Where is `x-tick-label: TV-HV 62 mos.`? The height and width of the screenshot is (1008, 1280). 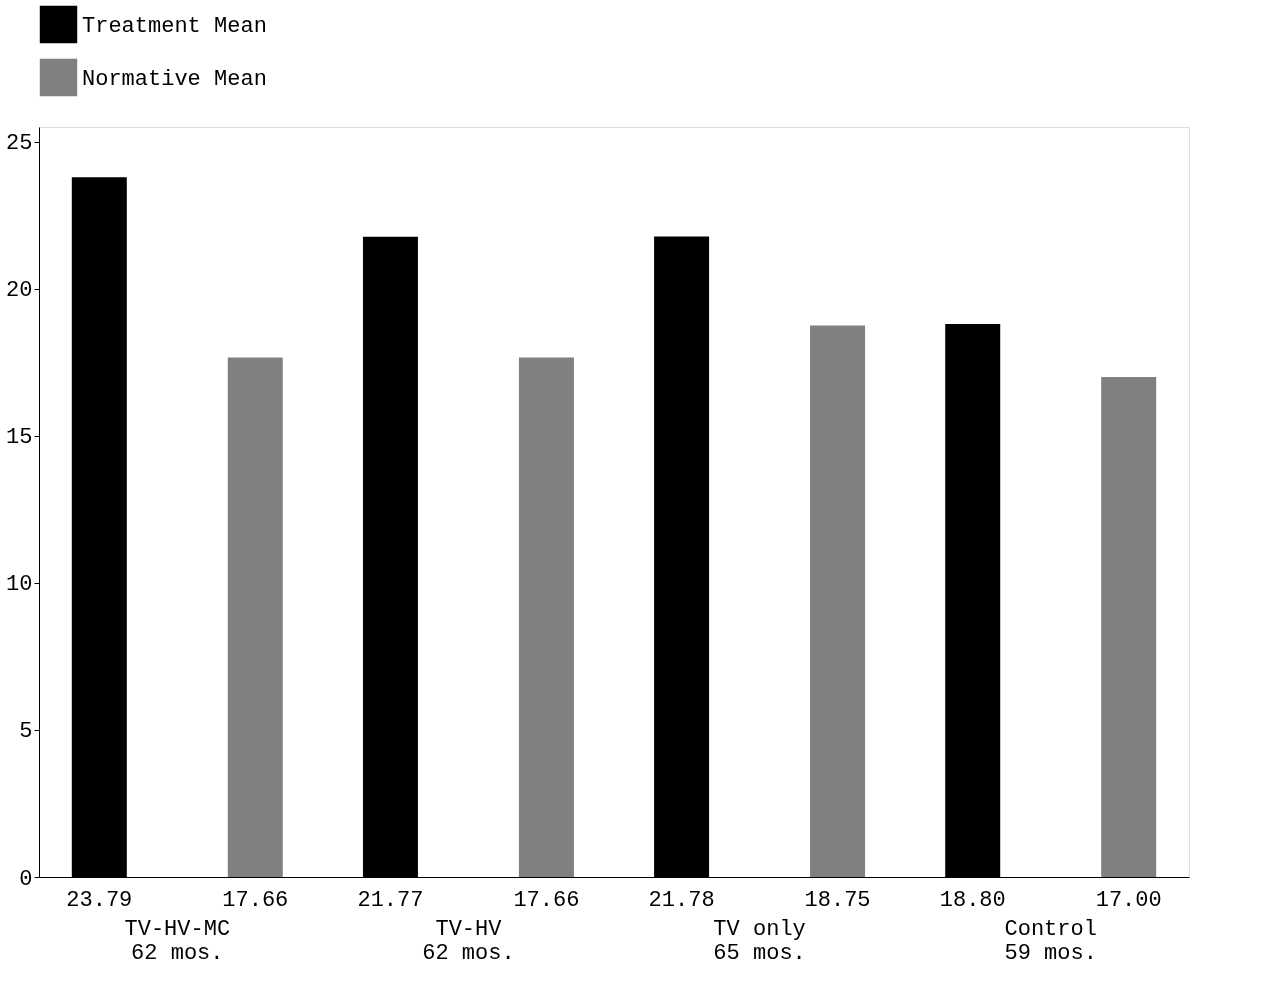 x-tick-label: TV-HV 62 mos. is located at coordinates (468, 941).